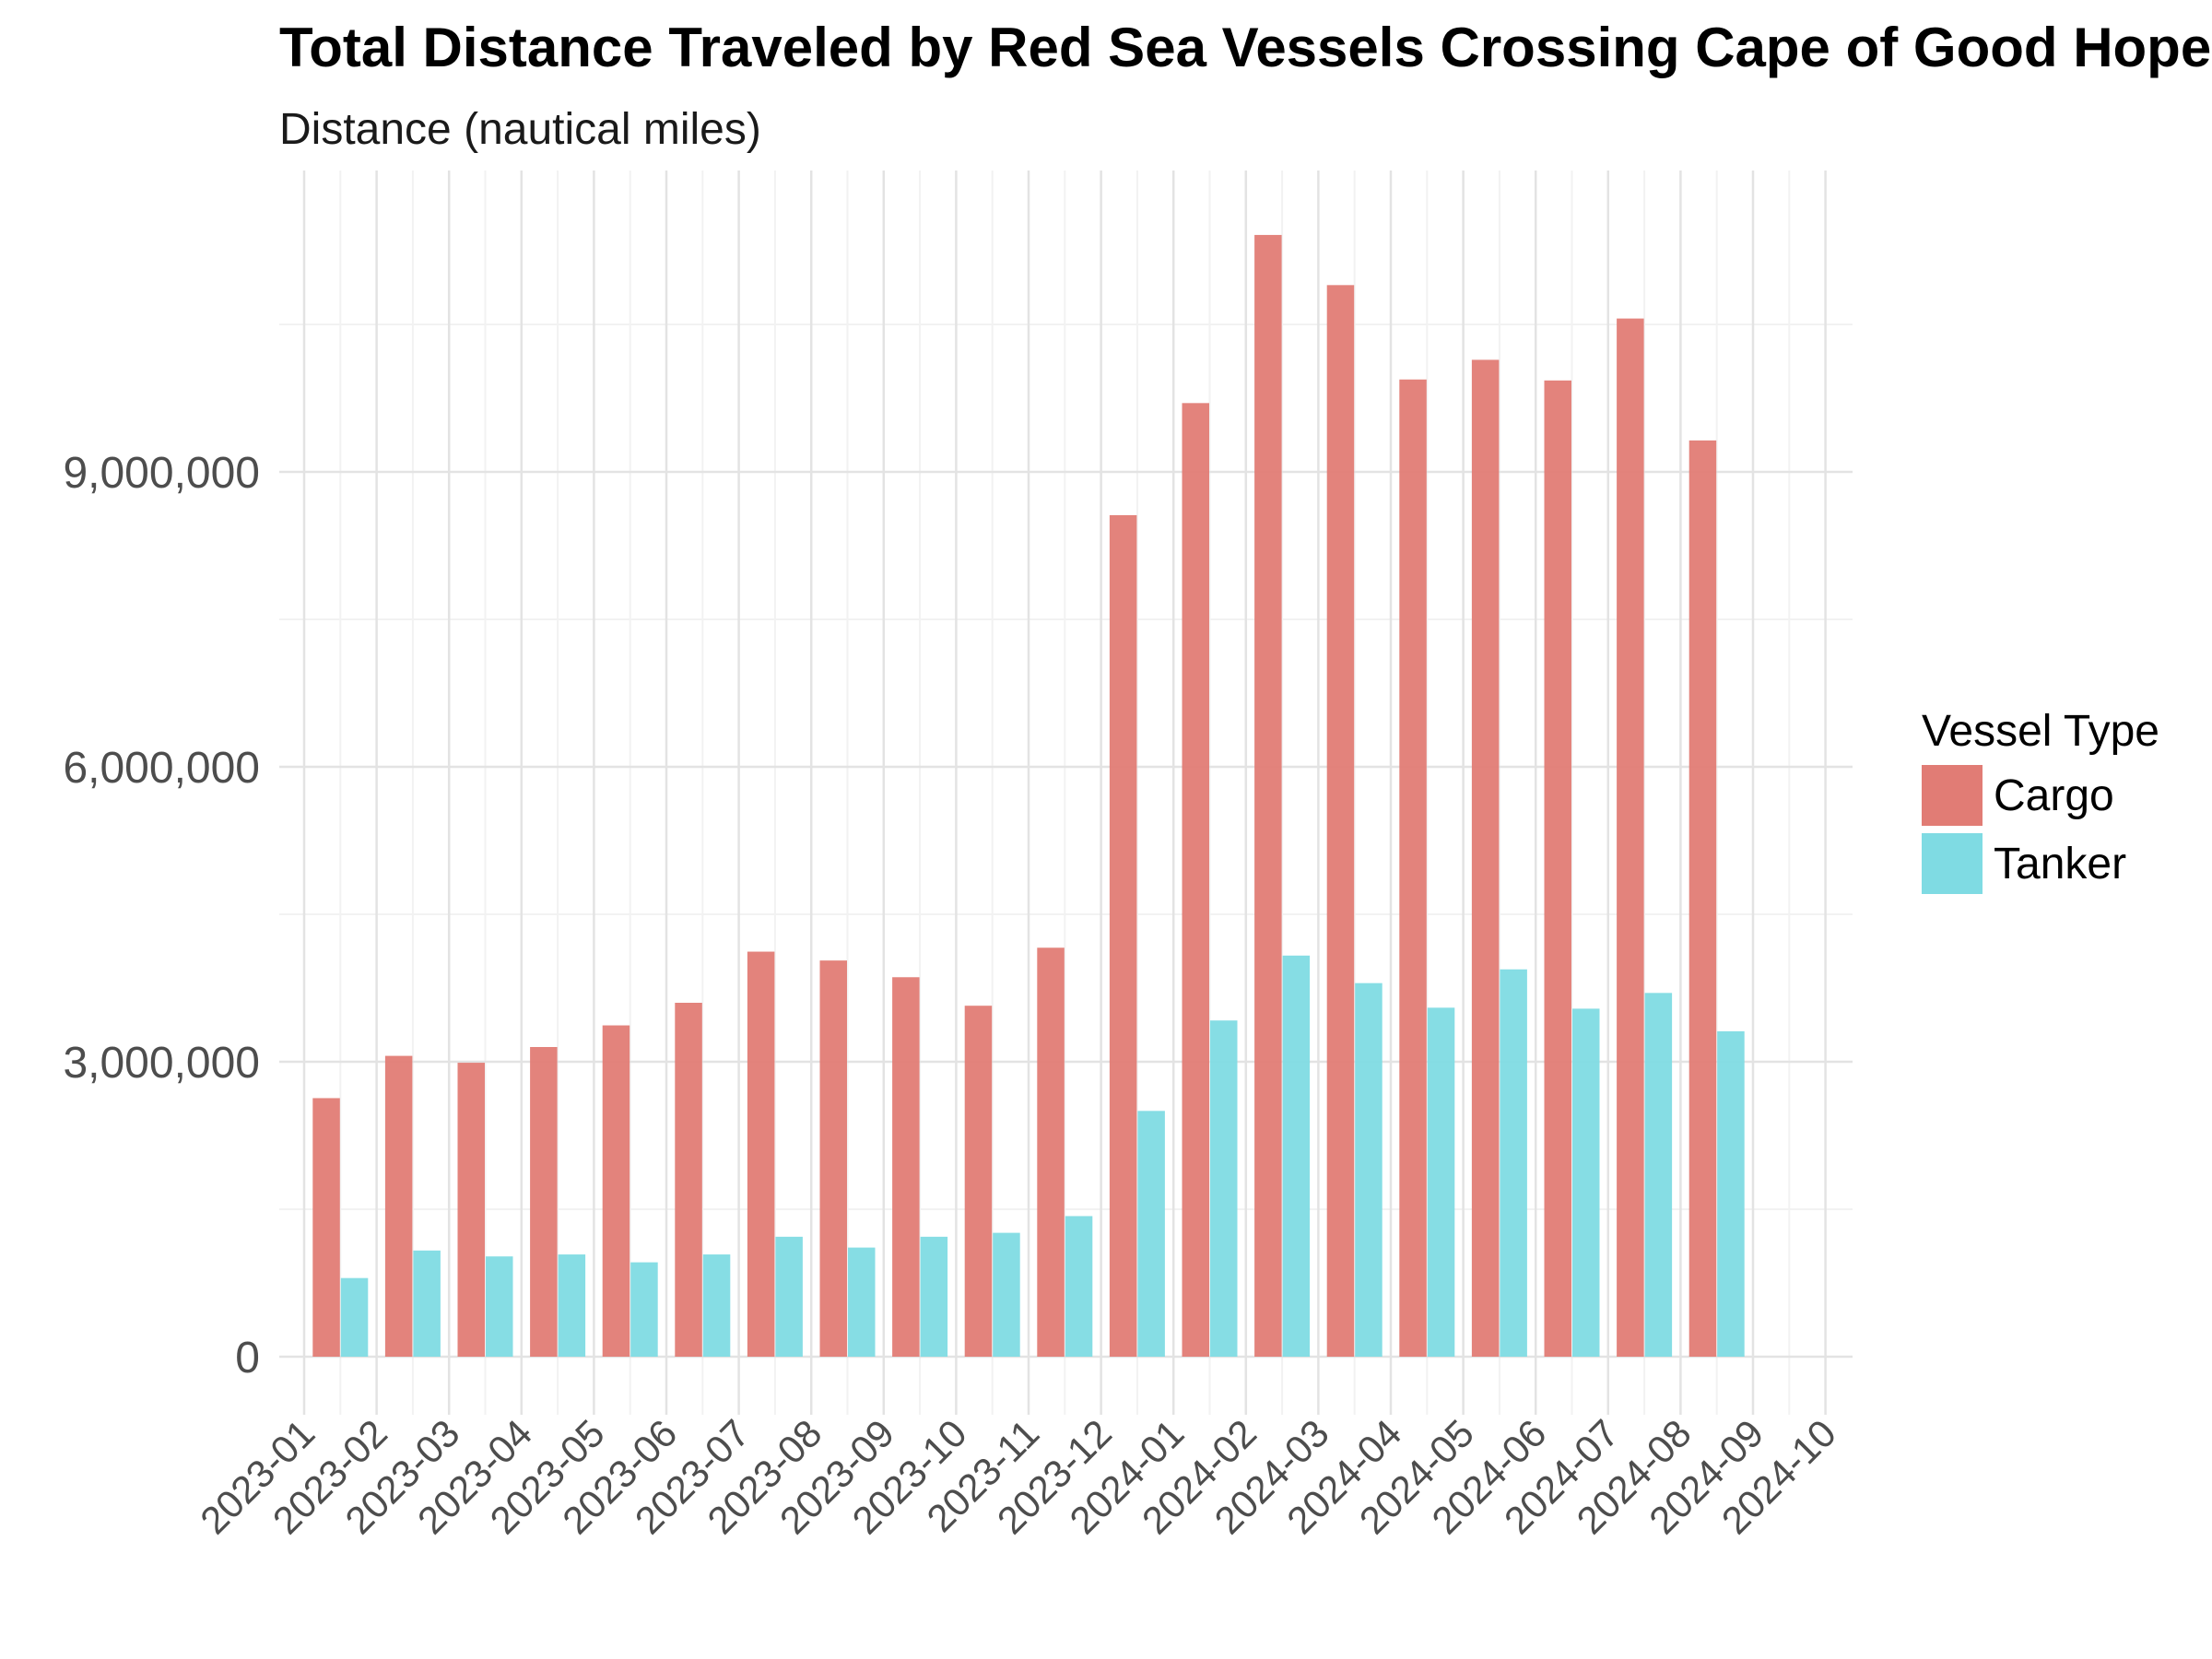  What do you see at coordinates (520, 129) in the screenshot?
I see `chart-subtitle: Distance (nautical miles)` at bounding box center [520, 129].